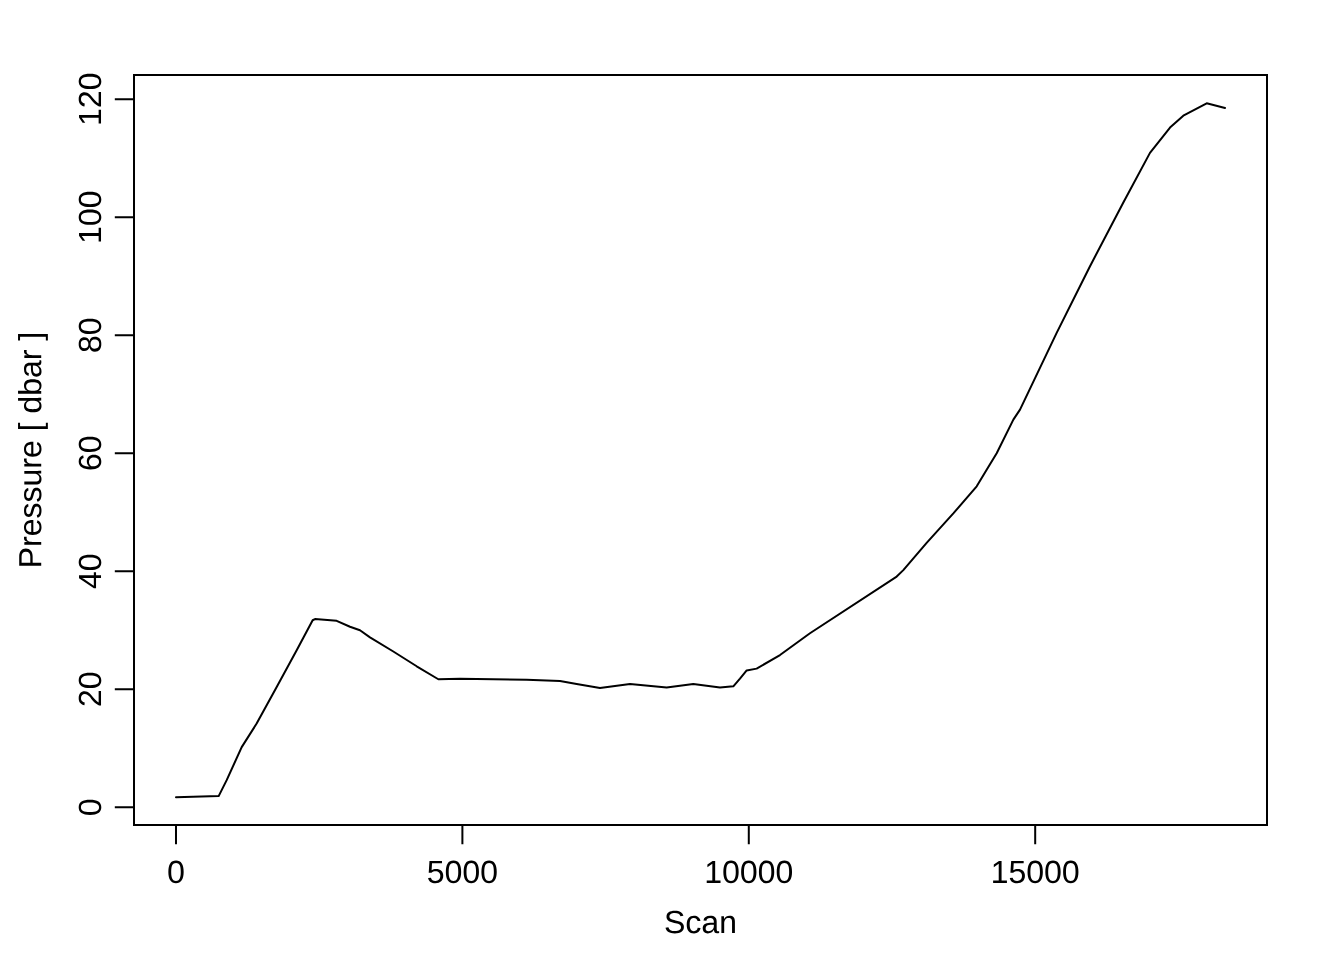 This screenshot has width=1344, height=960. What do you see at coordinates (90, 335) in the screenshot?
I see `y-tick-label: 80` at bounding box center [90, 335].